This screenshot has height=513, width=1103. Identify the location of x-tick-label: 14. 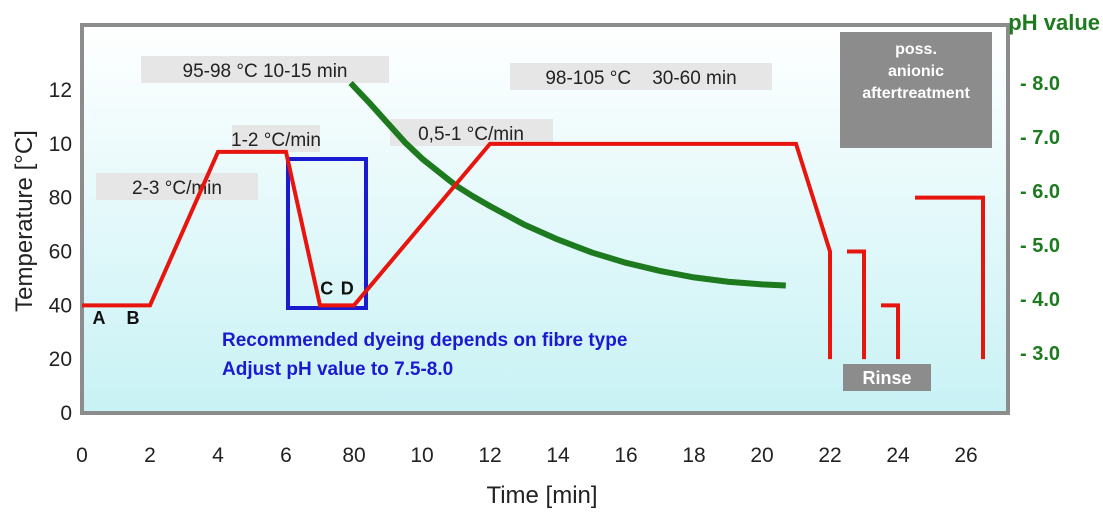
(558, 455).